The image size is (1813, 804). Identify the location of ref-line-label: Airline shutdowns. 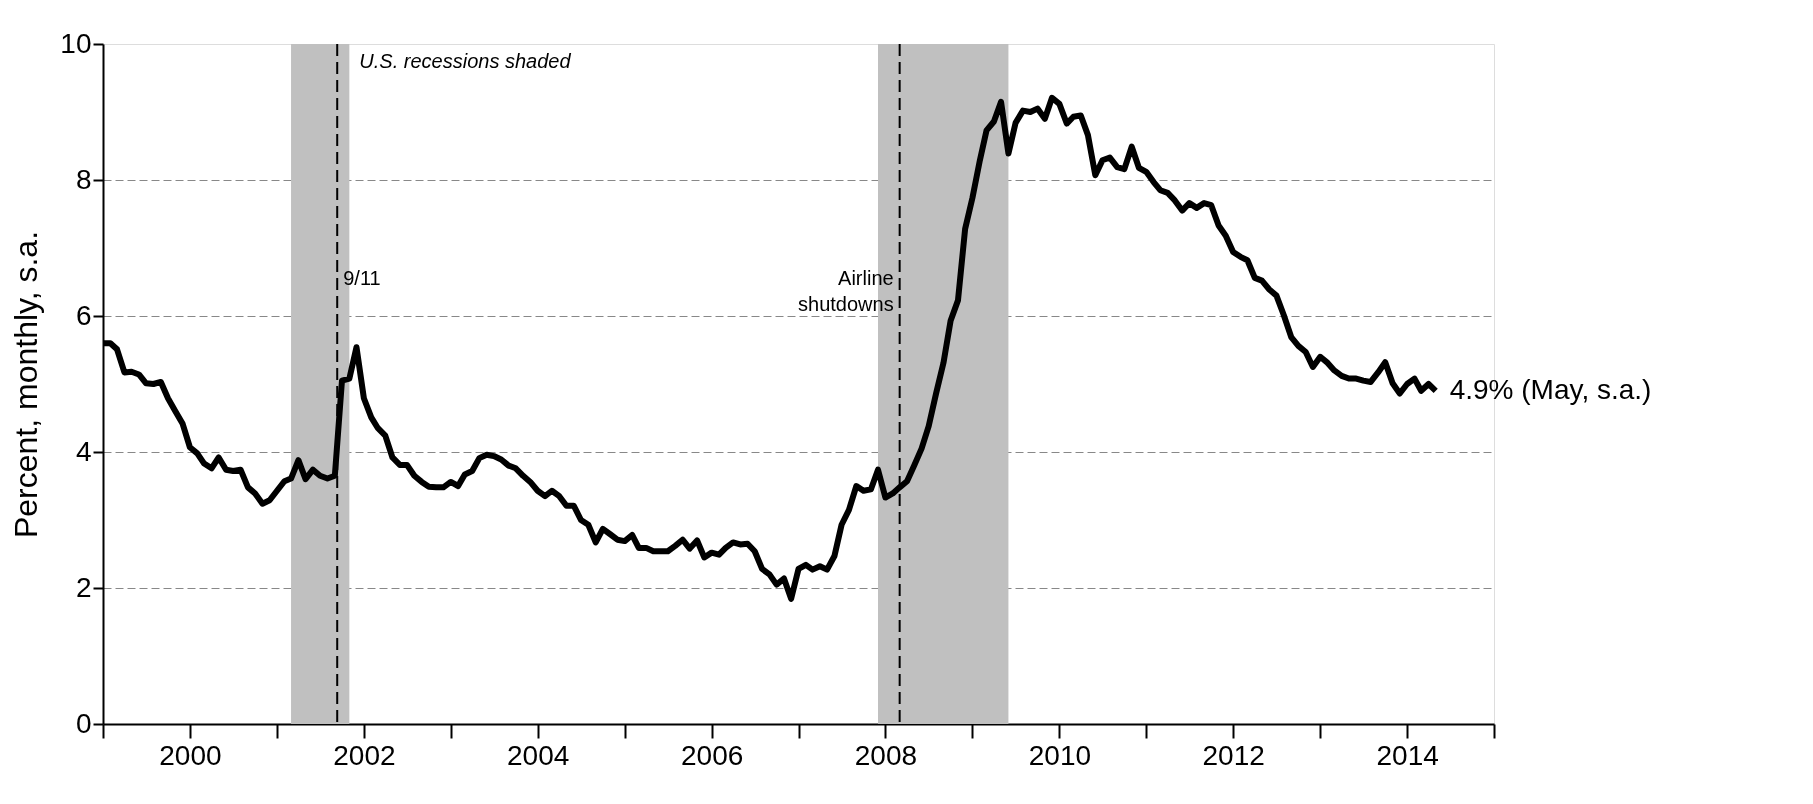
(846, 290).